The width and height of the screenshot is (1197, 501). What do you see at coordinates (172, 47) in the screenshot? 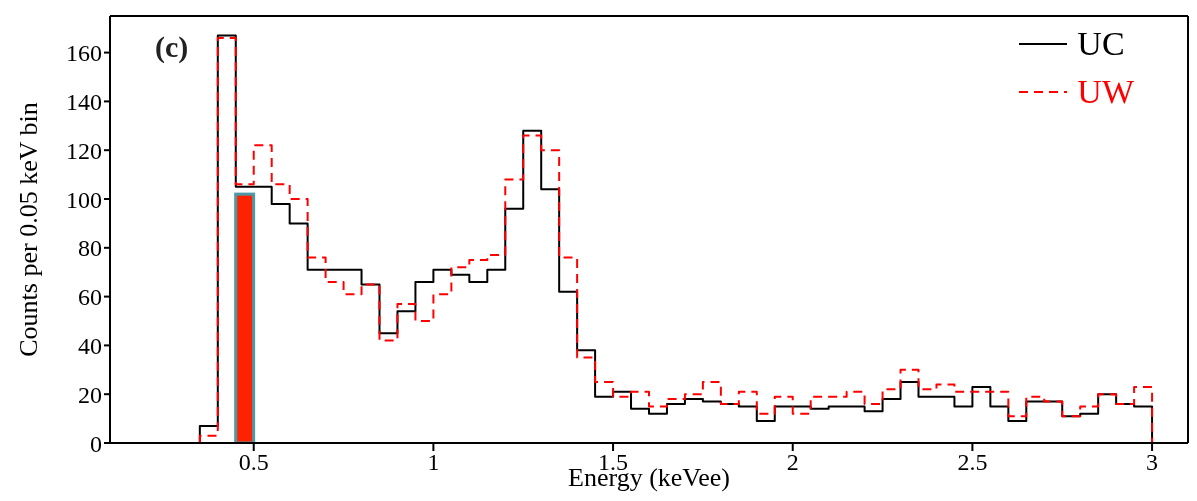
I see `annotation: (c)` at bounding box center [172, 47].